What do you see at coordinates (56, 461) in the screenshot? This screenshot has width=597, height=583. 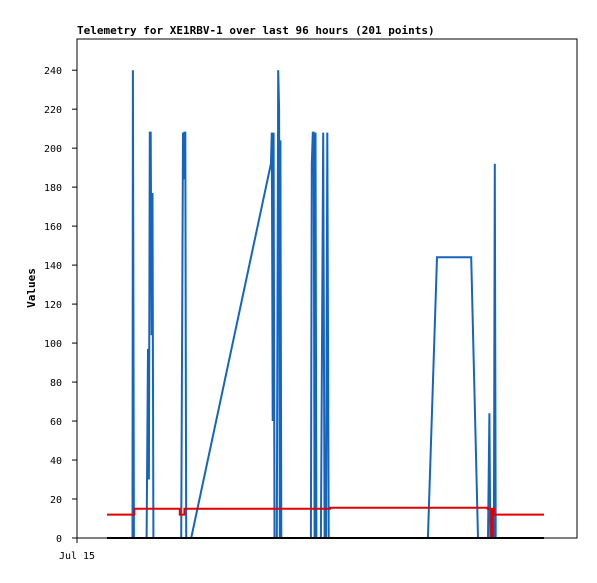 I see `y-tick-label-40: 40` at bounding box center [56, 461].